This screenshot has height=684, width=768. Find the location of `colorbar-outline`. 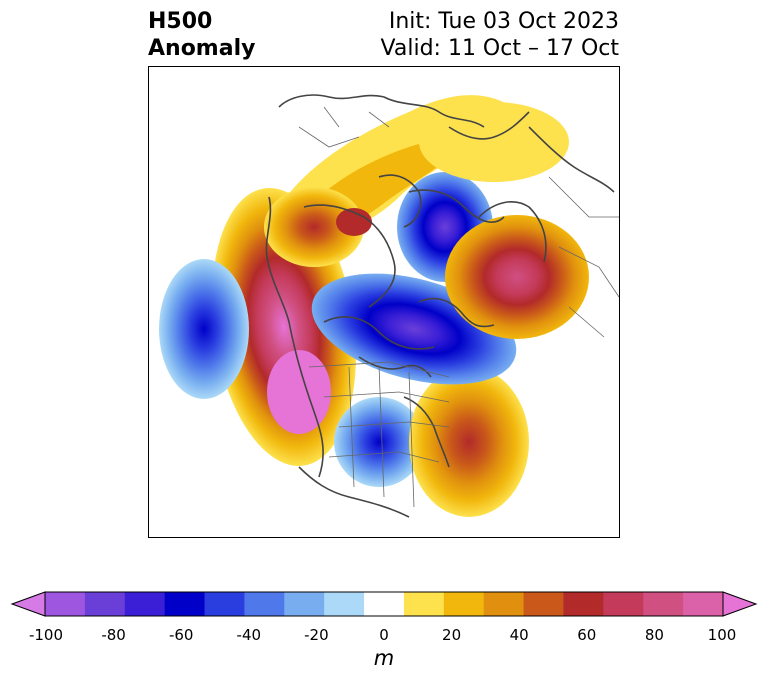

colorbar-outline is located at coordinates (384, 604).